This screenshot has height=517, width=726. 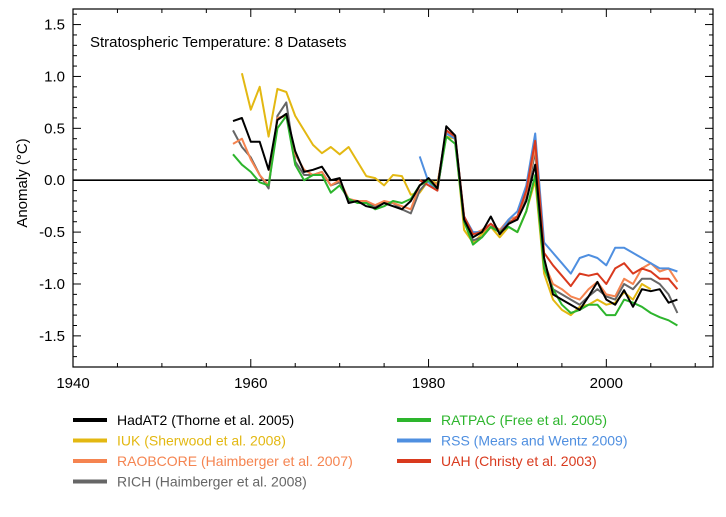 What do you see at coordinates (205, 420) in the screenshot?
I see `legend-label: HadAT2 (Thorne et al. 2005)` at bounding box center [205, 420].